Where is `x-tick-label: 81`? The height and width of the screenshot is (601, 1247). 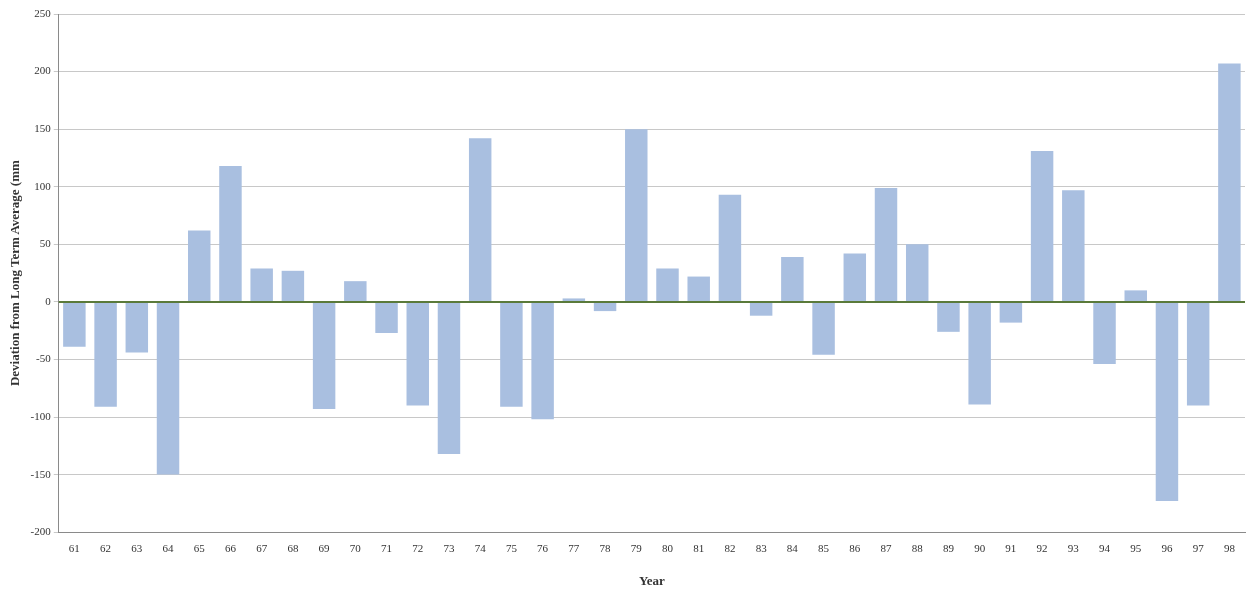 x-tick-label: 81 is located at coordinates (699, 547).